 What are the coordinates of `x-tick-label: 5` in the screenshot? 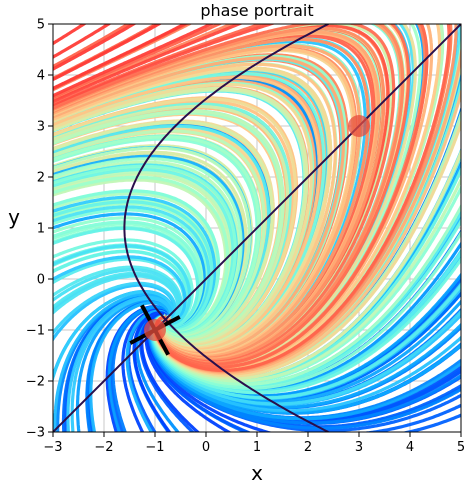 It's located at (461, 447).